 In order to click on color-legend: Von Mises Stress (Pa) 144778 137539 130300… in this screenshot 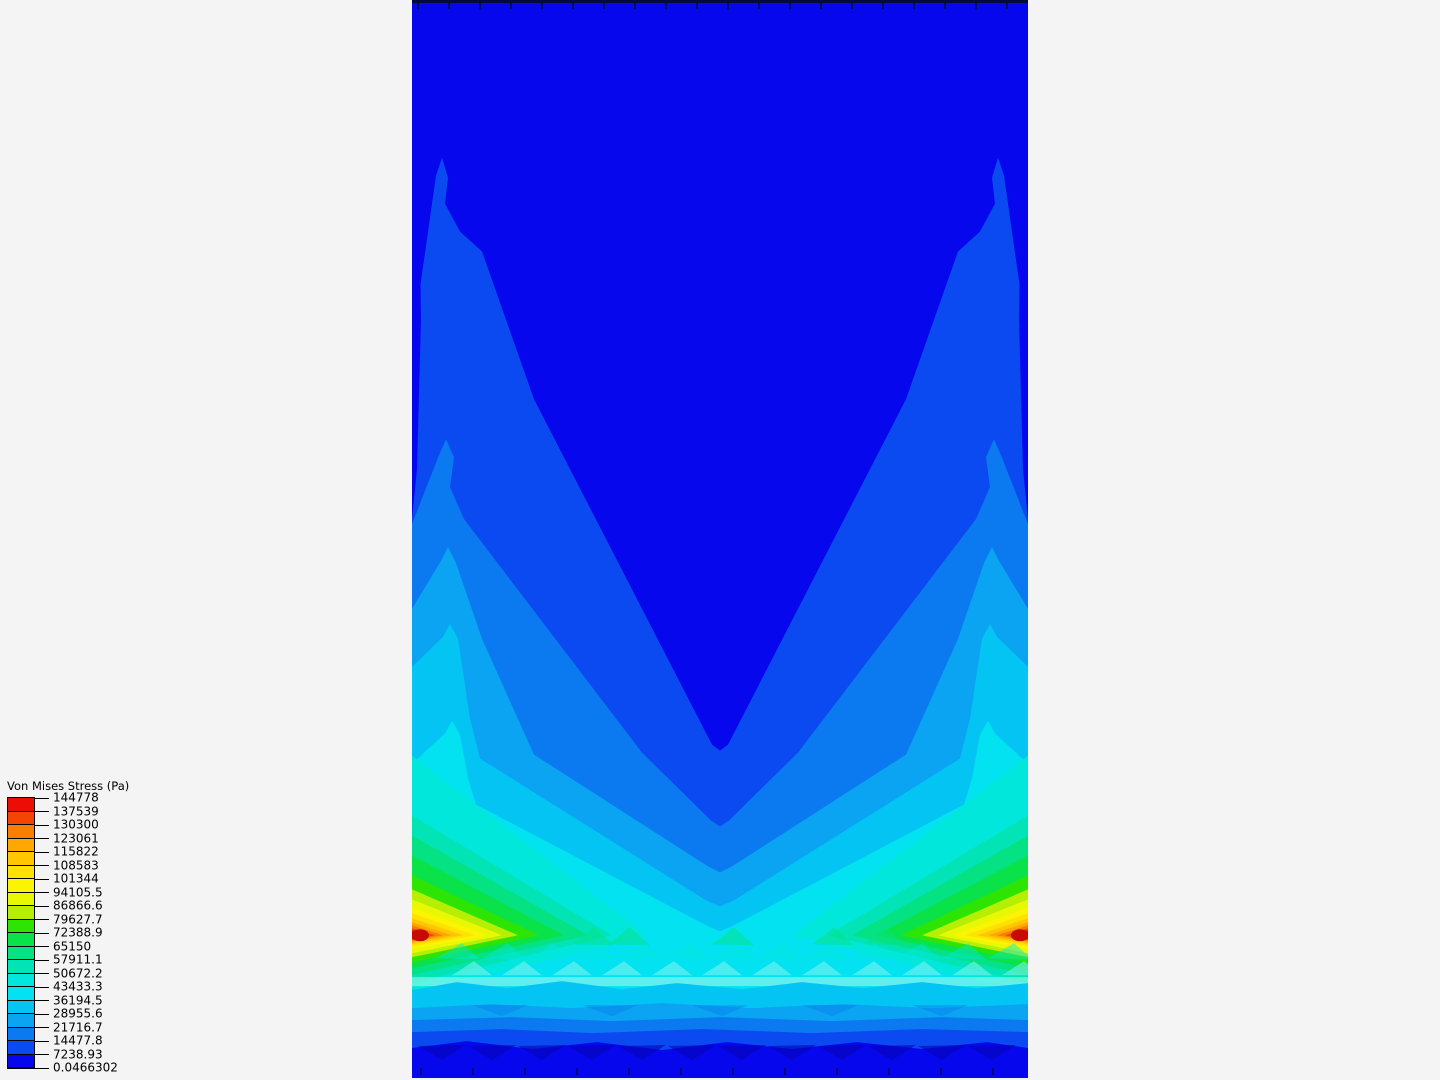, I will do `click(87, 927)`.